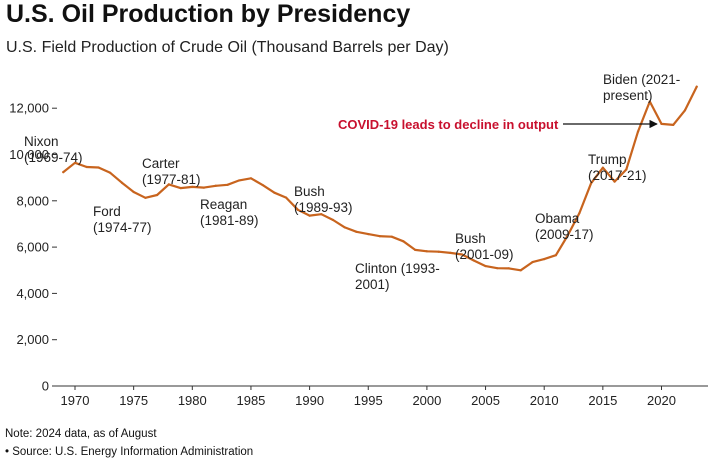 This screenshot has width=711, height=462. What do you see at coordinates (602, 400) in the screenshot?
I see `x-tick-label: 2015` at bounding box center [602, 400].